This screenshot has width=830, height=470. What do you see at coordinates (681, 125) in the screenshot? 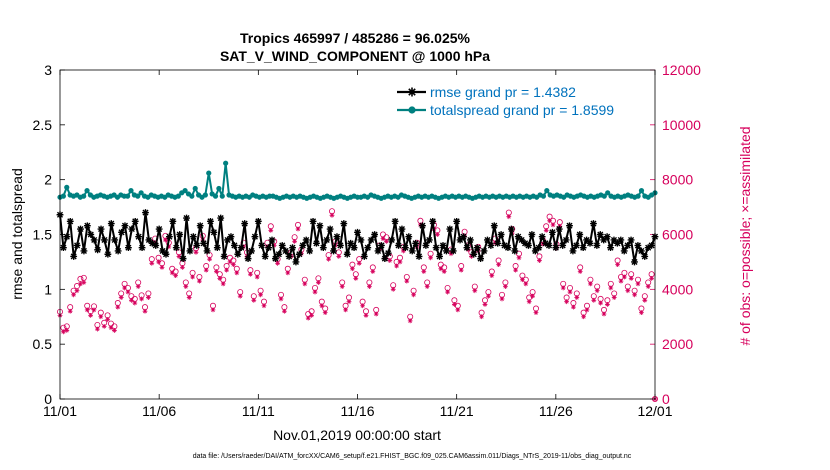
I see `y-right-tick-label: 10000` at bounding box center [681, 125].